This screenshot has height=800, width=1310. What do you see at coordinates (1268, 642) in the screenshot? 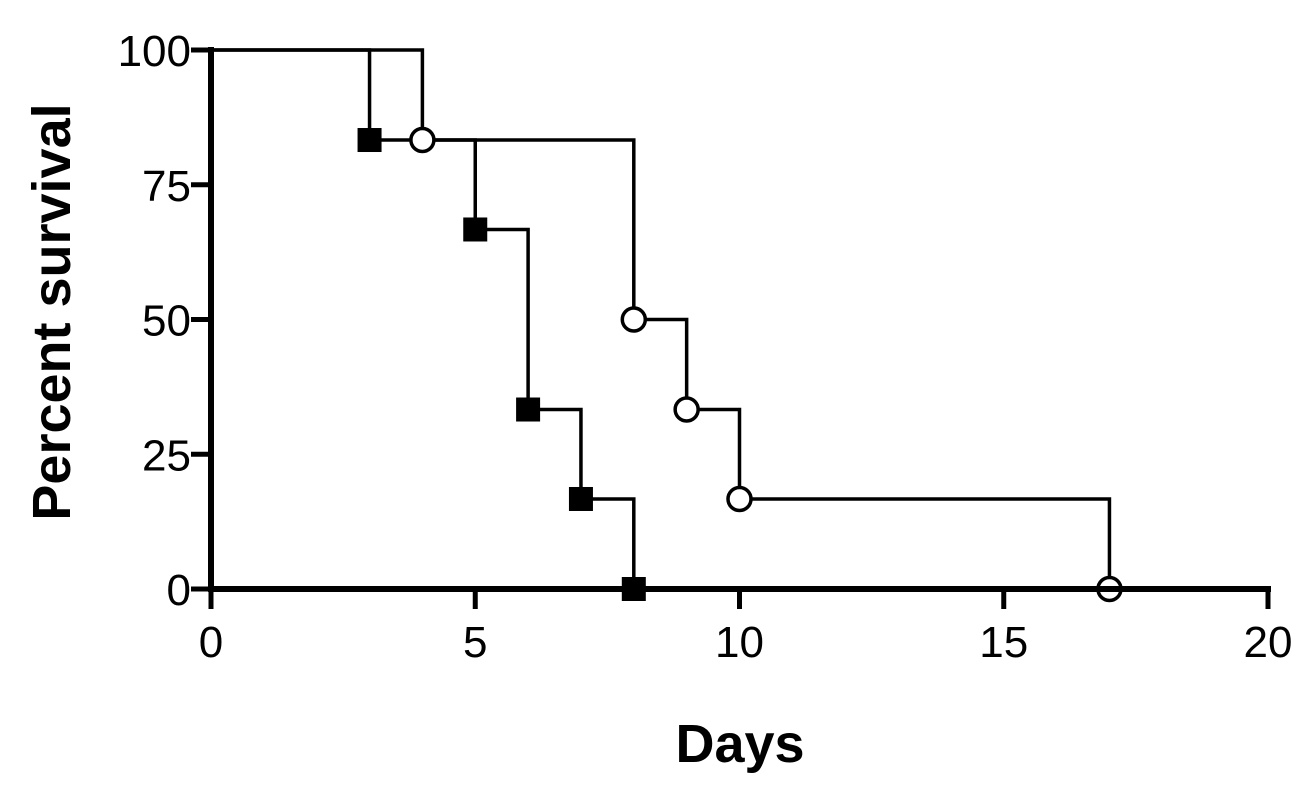
I see `x-tick-label: 20` at bounding box center [1268, 642].